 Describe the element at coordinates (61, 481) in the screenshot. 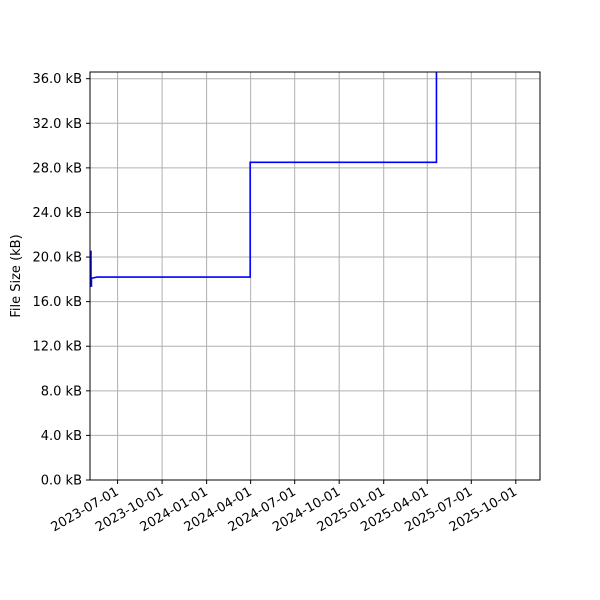

I see `y-tick-label: 0.0 kB` at that location.